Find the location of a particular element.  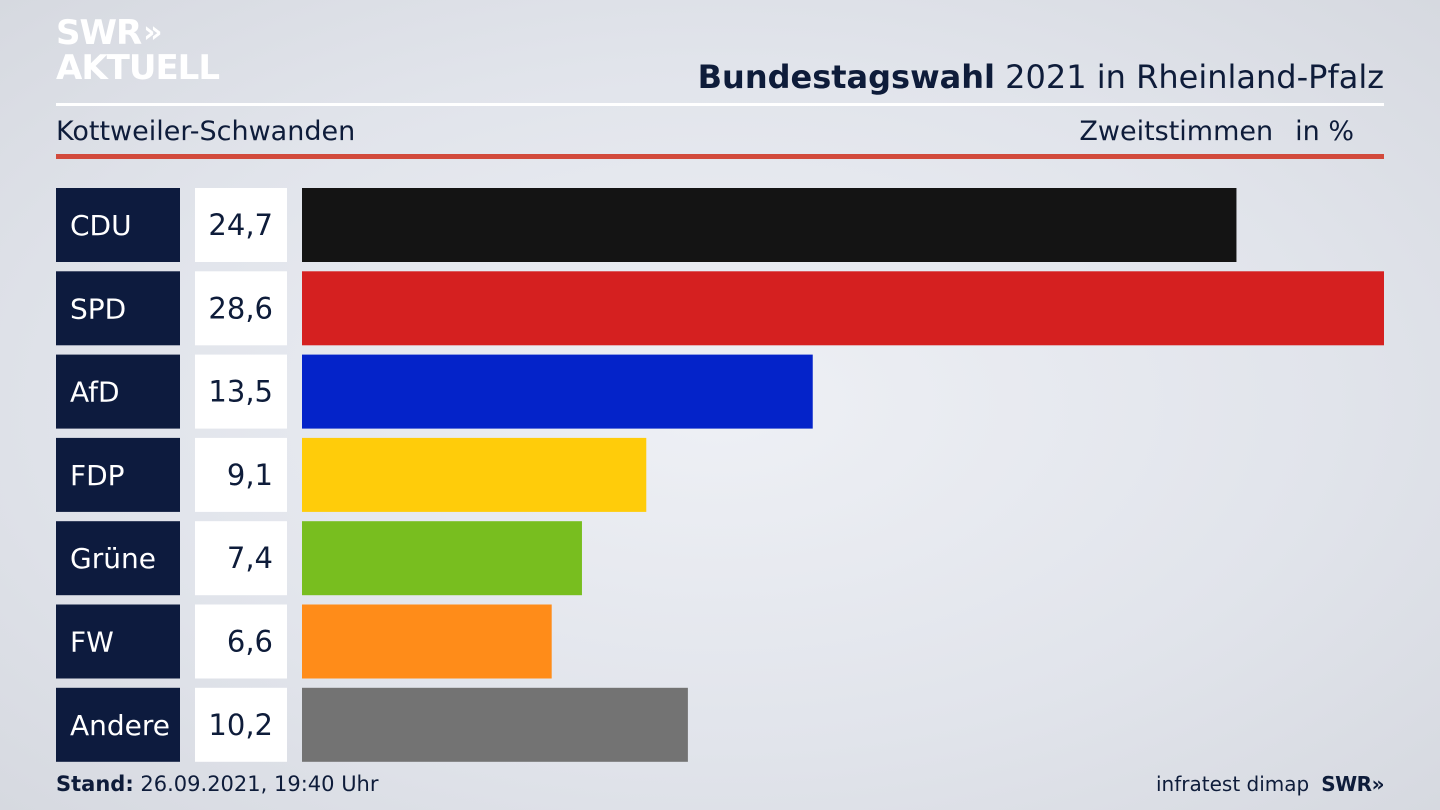

value-box-spd is located at coordinates (241, 308).